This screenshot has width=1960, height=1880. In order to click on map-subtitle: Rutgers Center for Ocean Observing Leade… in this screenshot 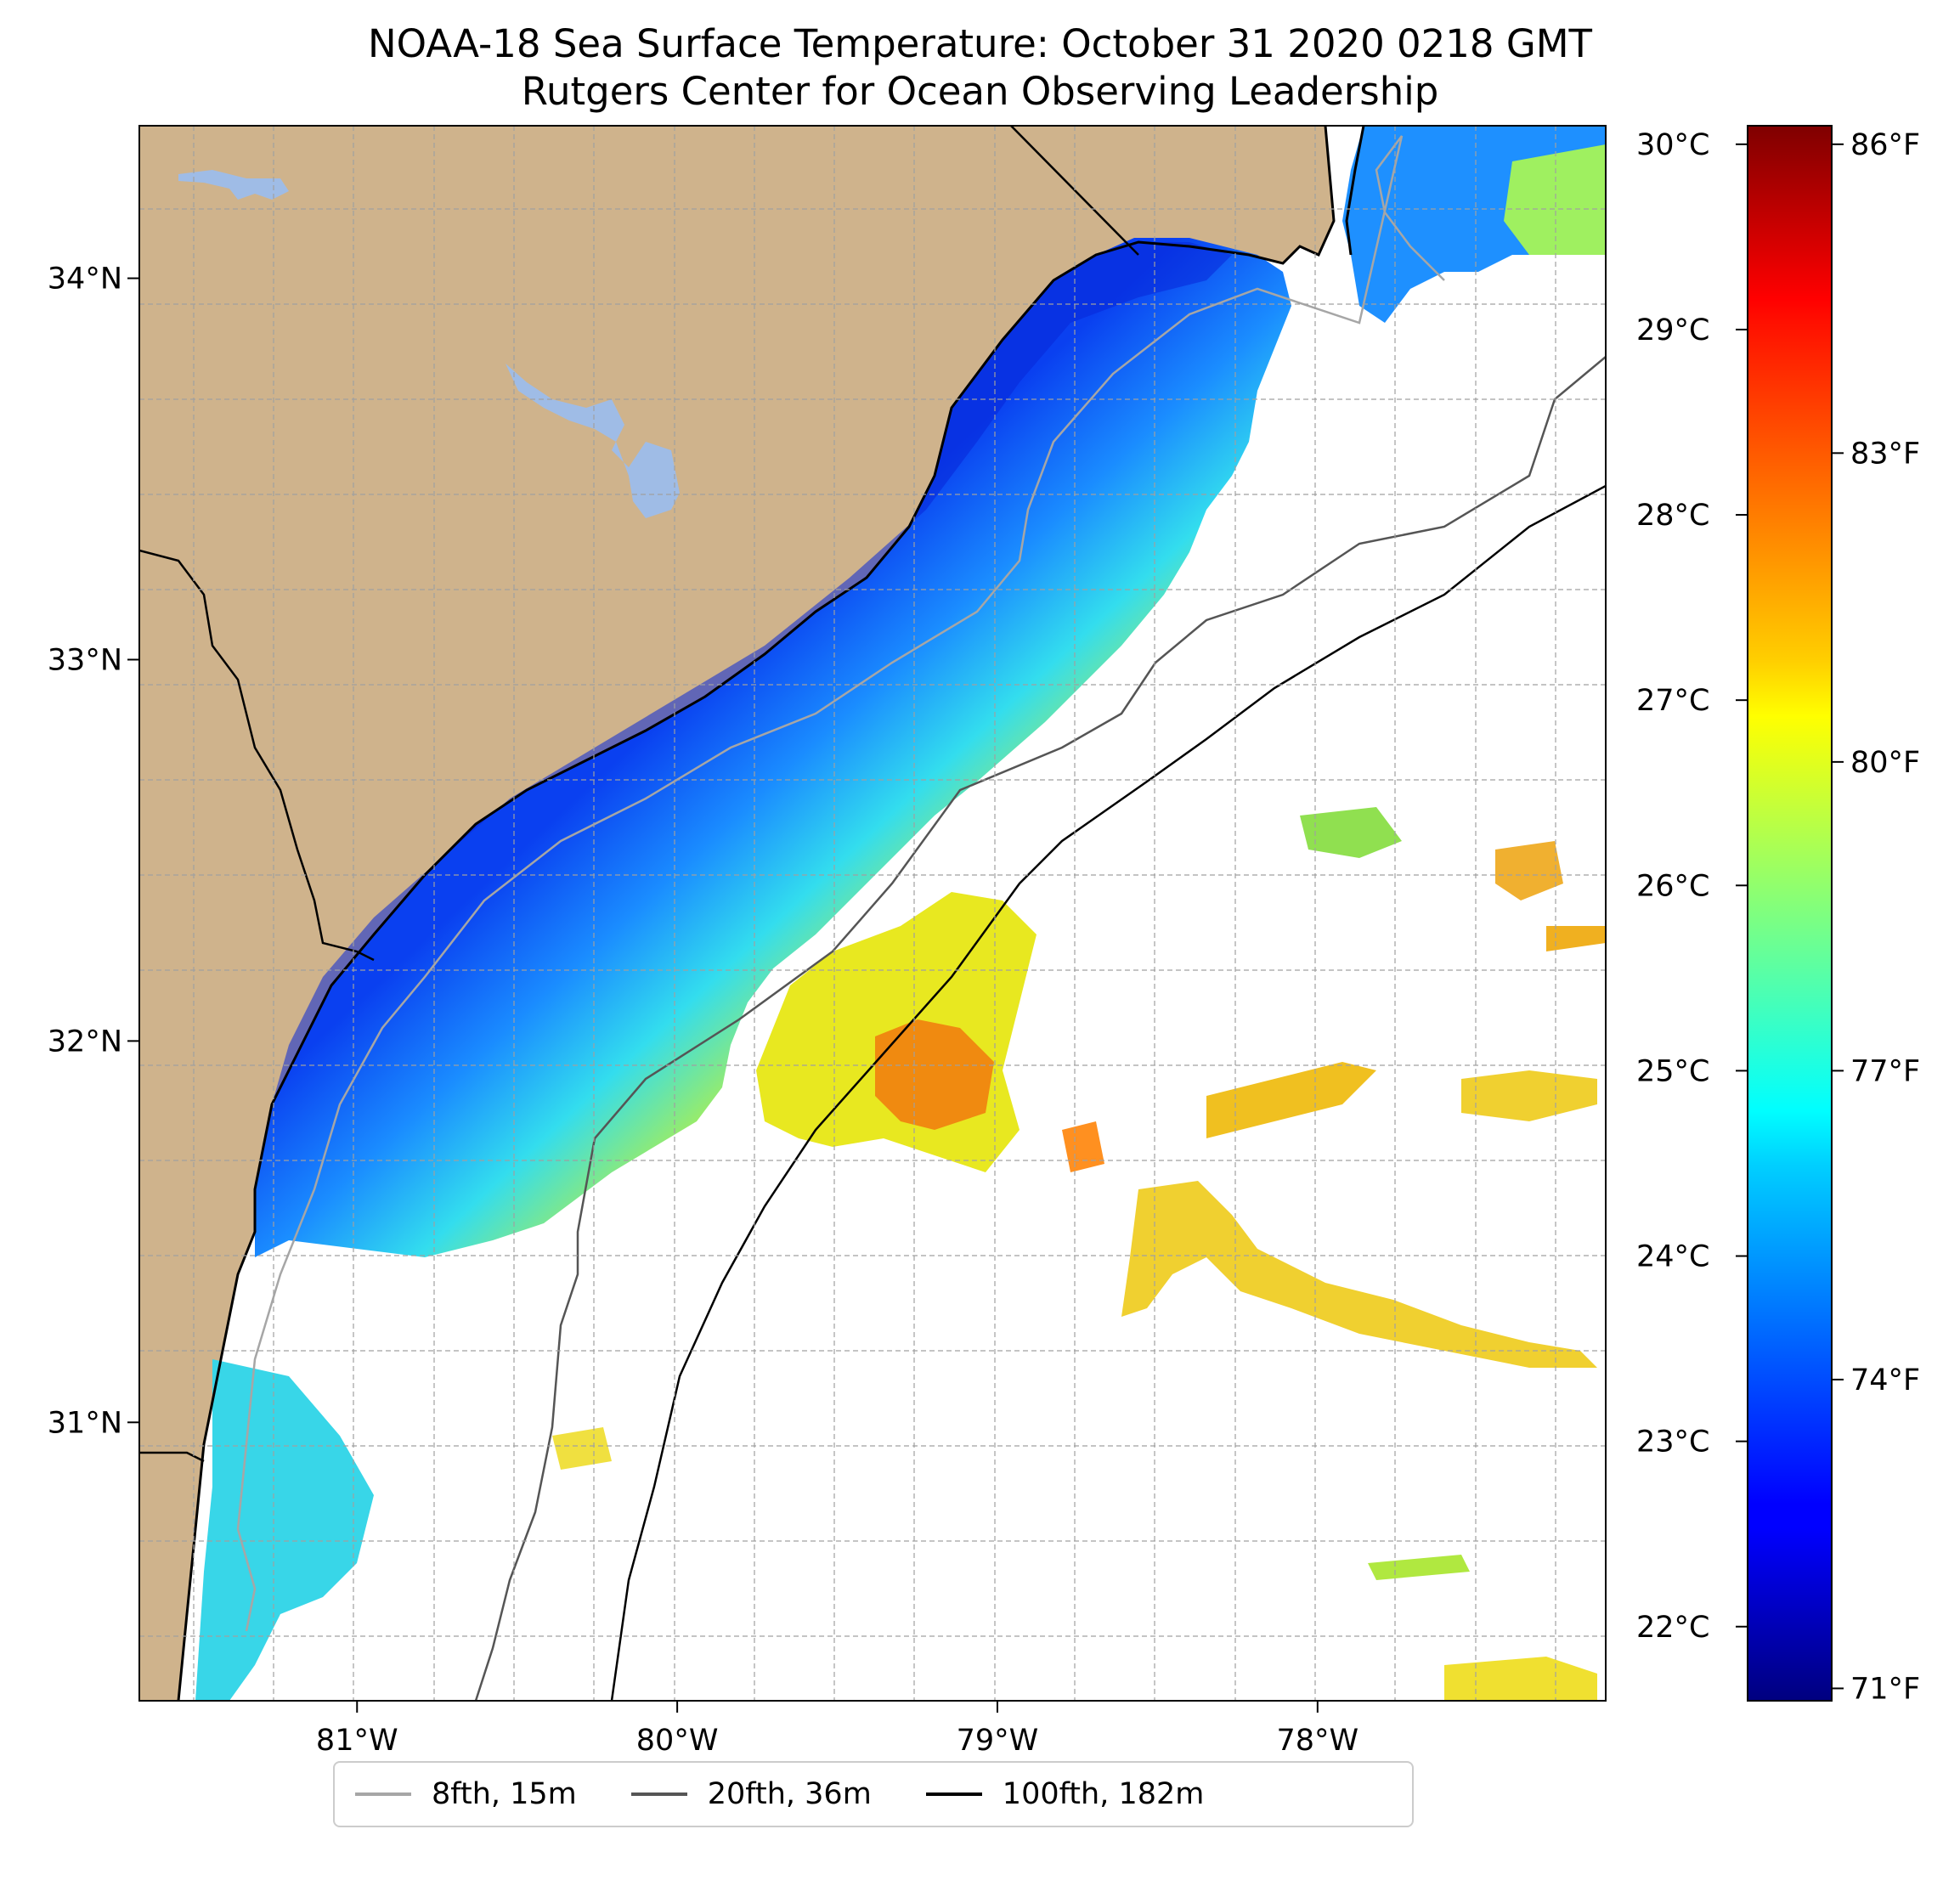, I will do `click(980, 92)`.